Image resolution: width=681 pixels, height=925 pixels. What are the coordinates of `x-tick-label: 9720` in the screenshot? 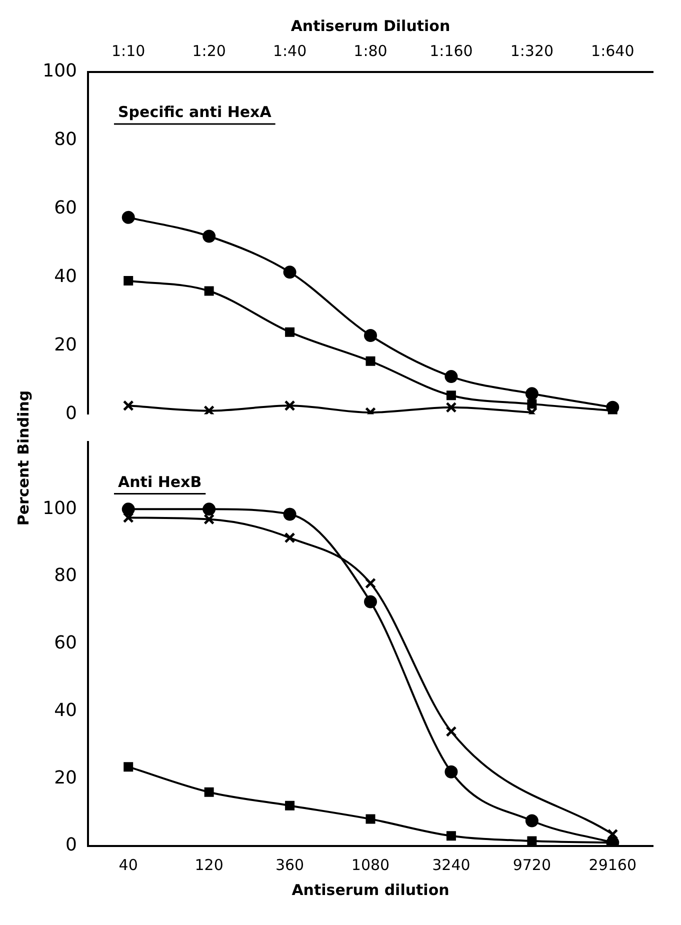 It's located at (532, 865).